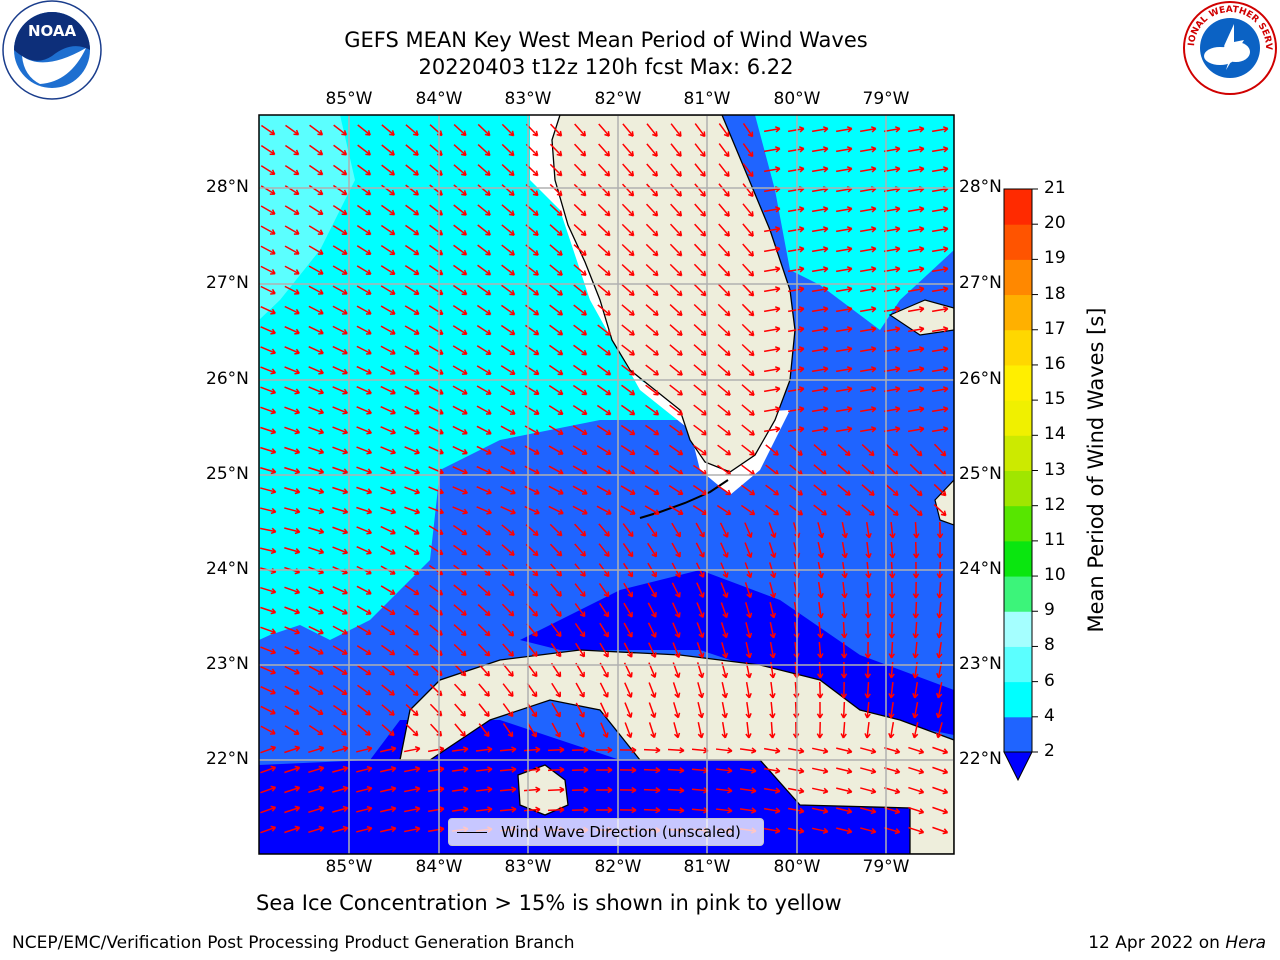 The image size is (1280, 960). Describe the element at coordinates (52, 50) in the screenshot. I see `noaa-logo: NOAA` at that location.